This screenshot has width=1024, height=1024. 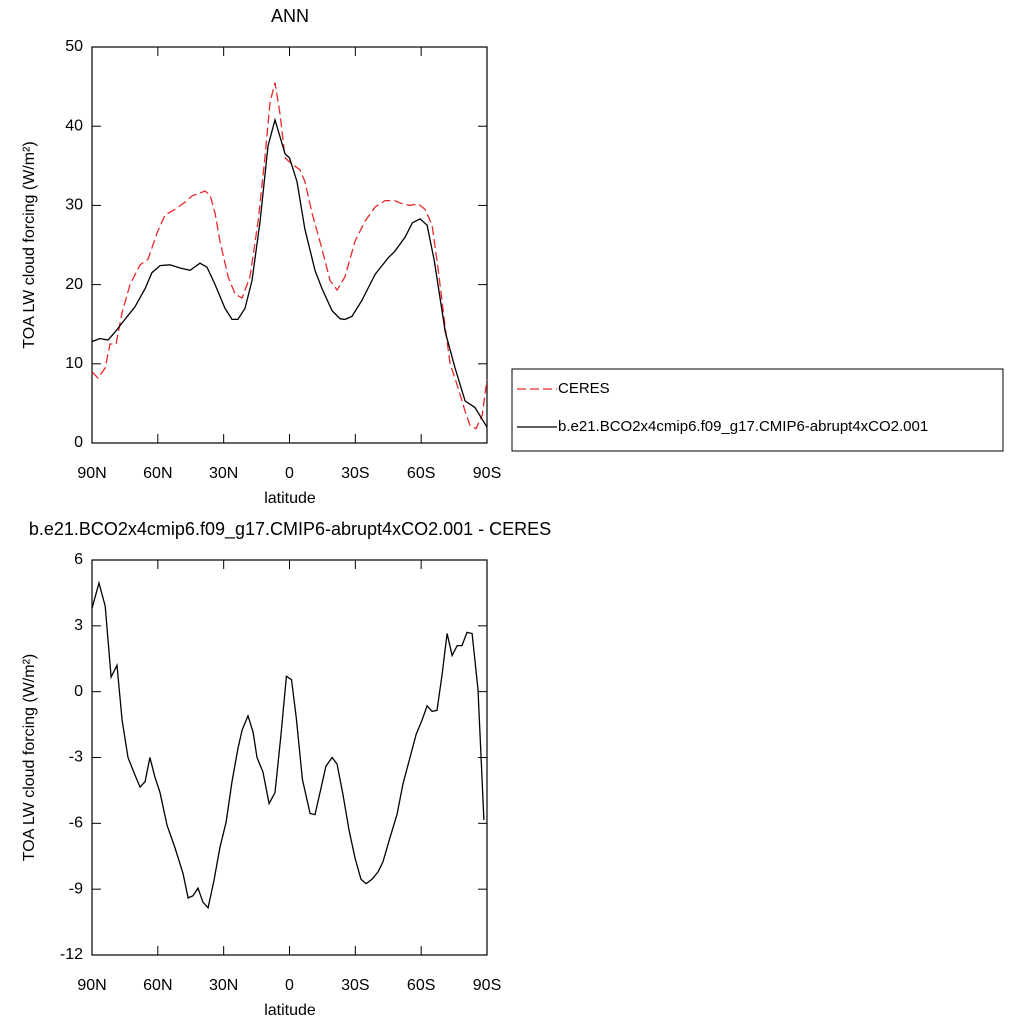 I want to click on y-tick-label: -3, so click(x=76, y=757).